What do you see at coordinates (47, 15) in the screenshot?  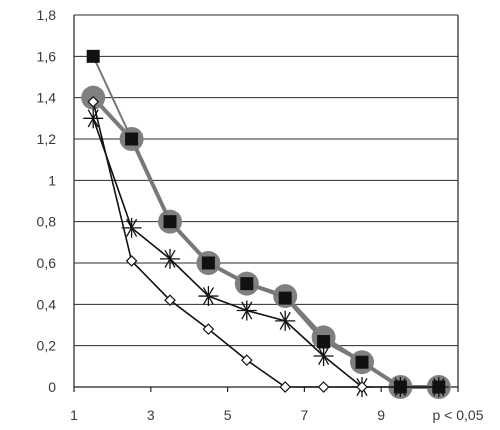 I see `y-tick-label: 1,8` at bounding box center [47, 15].